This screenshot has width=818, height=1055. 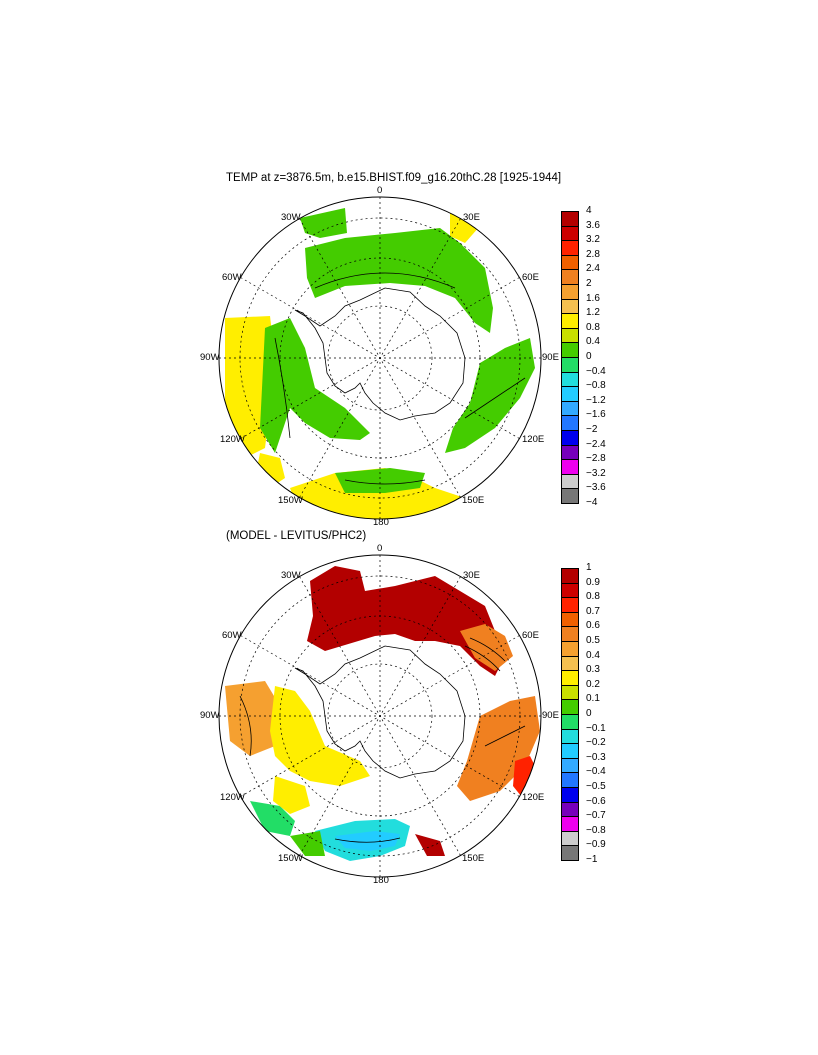 I want to click on colorbar-tick-label: 3.6, so click(x=593, y=225).